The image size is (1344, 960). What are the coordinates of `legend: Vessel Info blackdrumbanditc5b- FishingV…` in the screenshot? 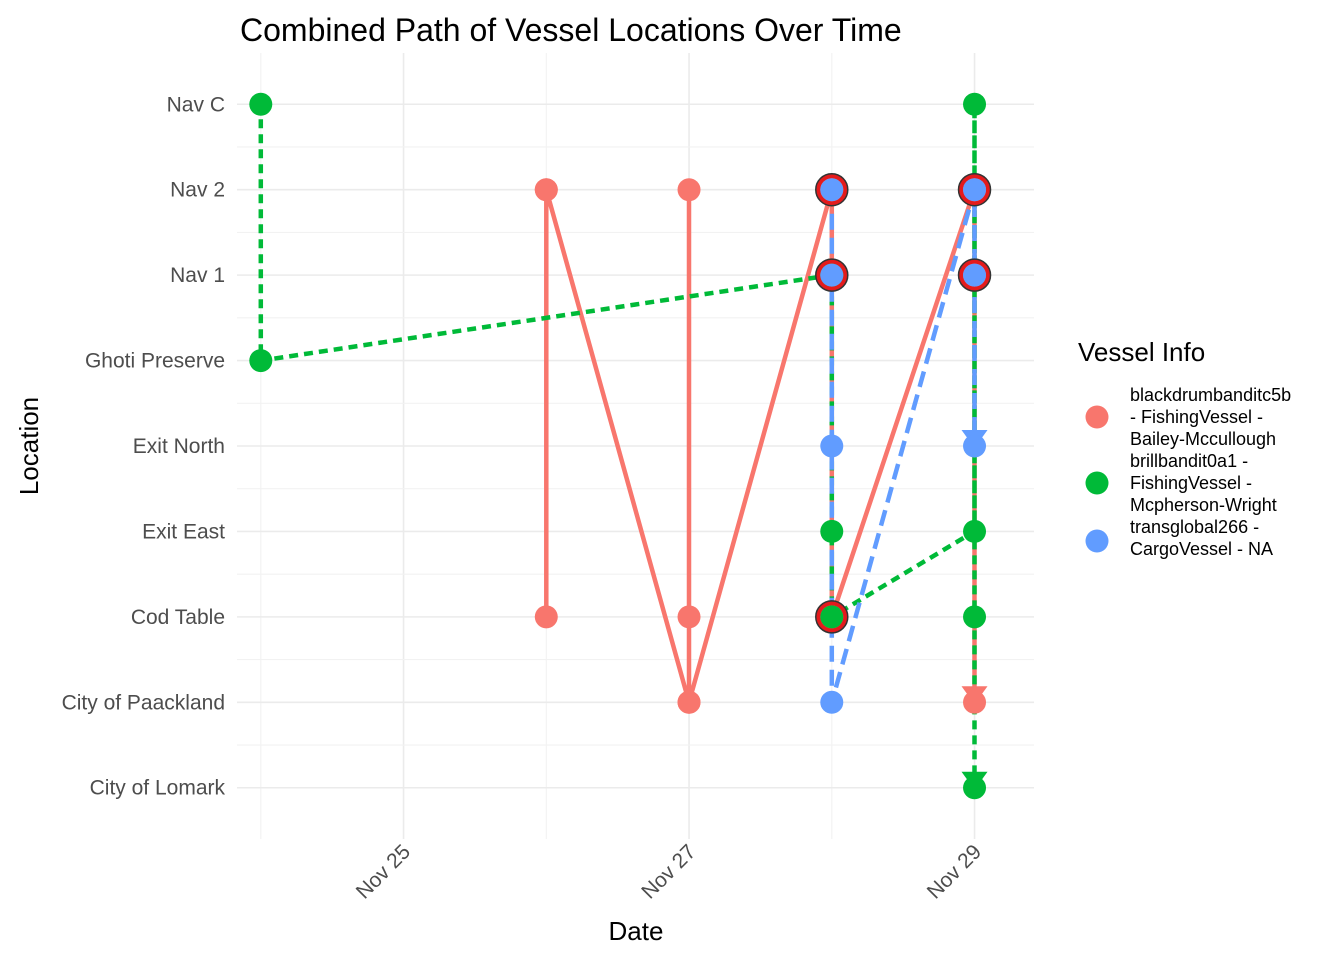 It's located at (1184, 448).